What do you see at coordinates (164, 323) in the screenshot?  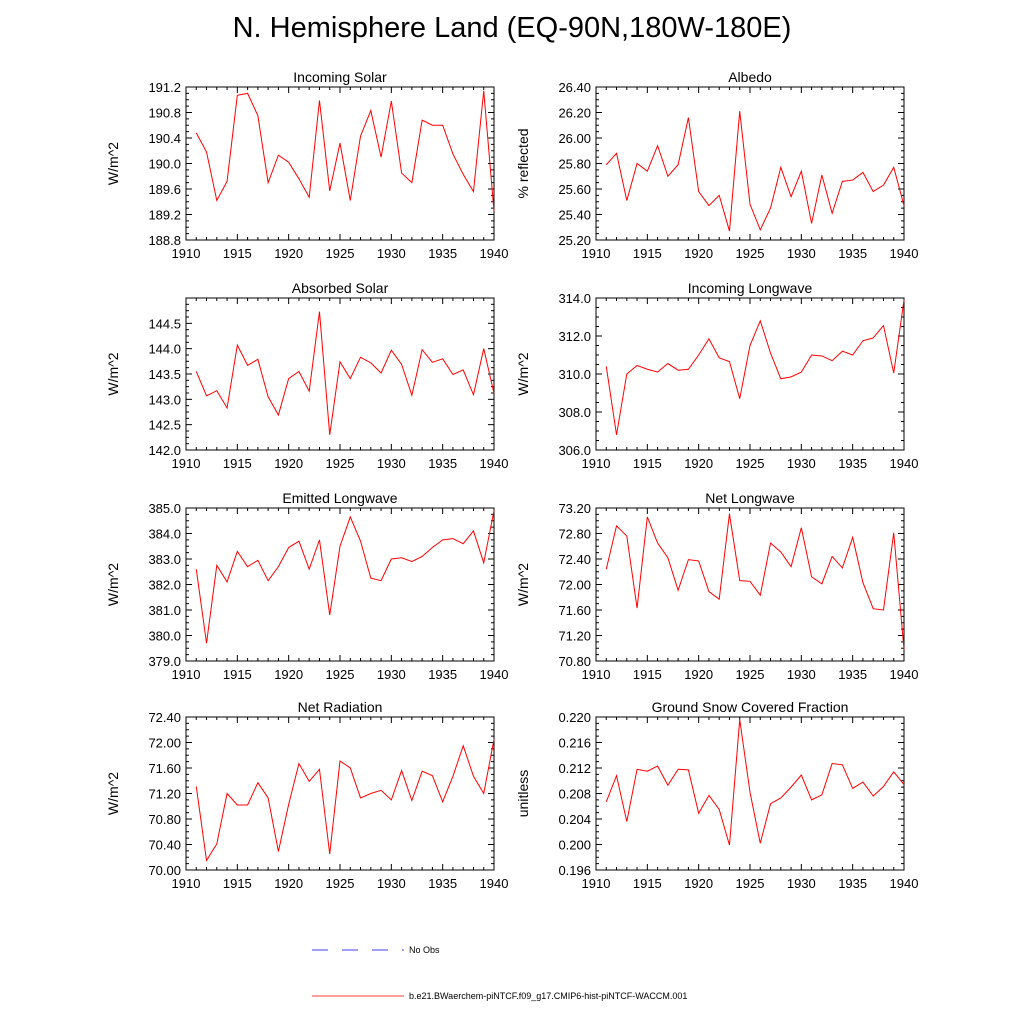 I see `y-tick-label: 144.5` at bounding box center [164, 323].